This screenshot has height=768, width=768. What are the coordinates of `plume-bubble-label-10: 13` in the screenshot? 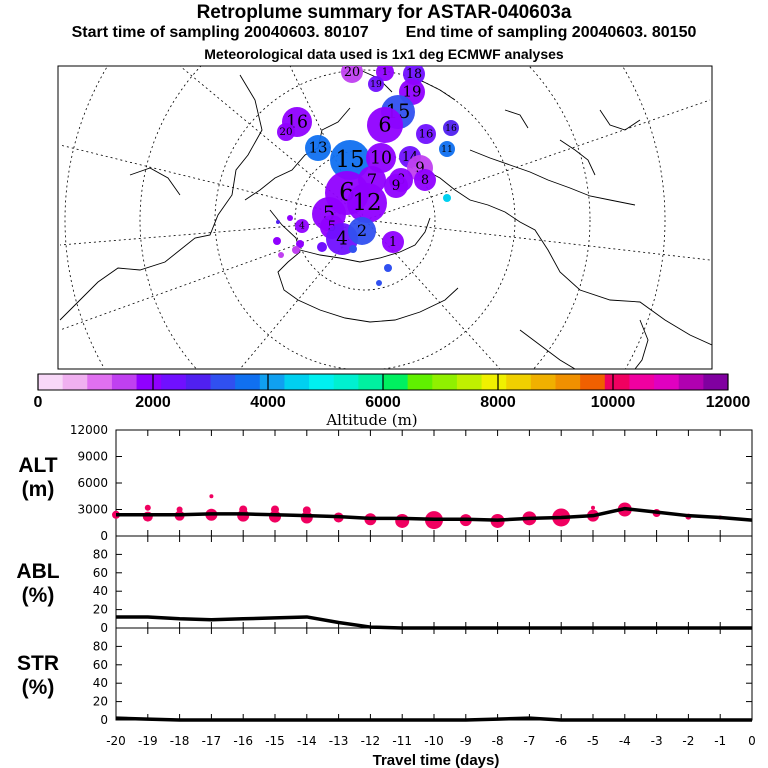 It's located at (317, 148).